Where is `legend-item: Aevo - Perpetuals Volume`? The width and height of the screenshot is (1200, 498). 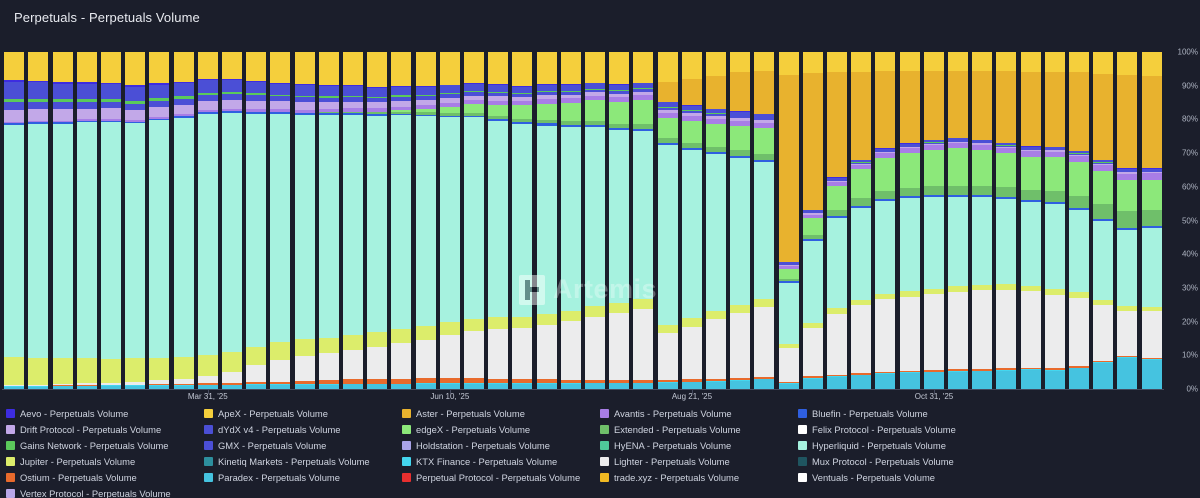
legend-item: Aevo - Perpetuals Volume is located at coordinates (105, 413).